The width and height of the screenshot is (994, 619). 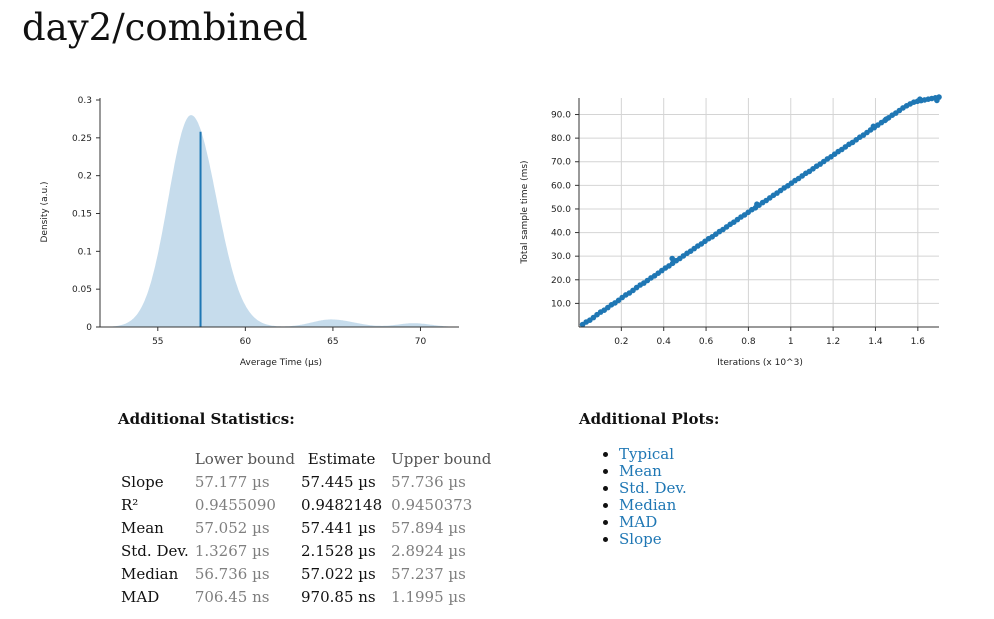 What do you see at coordinates (165, 27) in the screenshot?
I see `page-title: day2/combined` at bounding box center [165, 27].